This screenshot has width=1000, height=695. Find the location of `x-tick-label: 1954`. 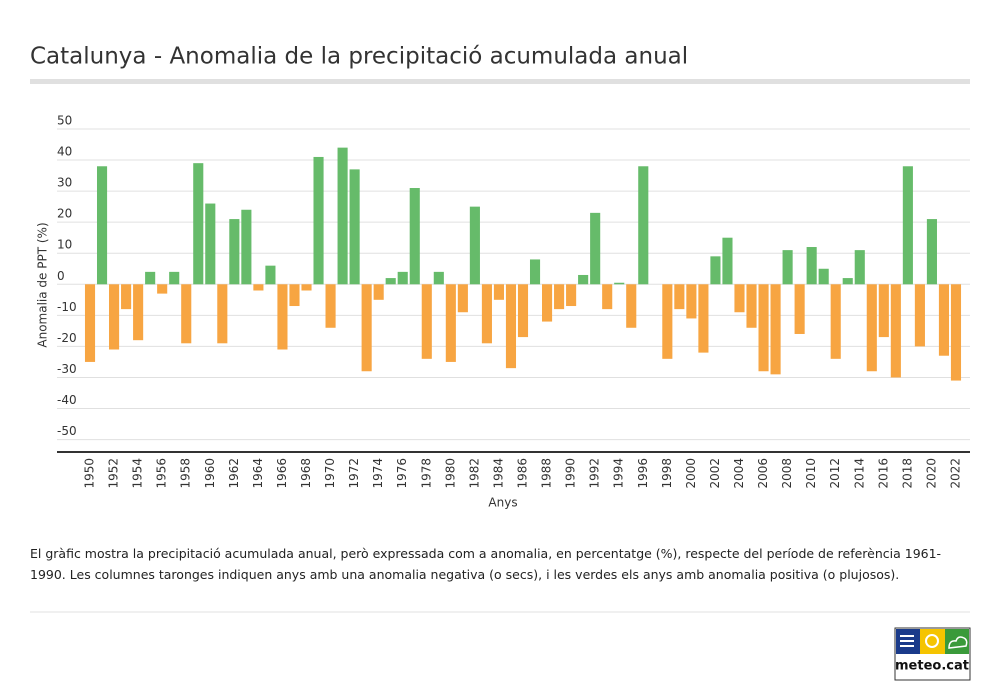

x-tick-label: 1954 is located at coordinates (138, 473).